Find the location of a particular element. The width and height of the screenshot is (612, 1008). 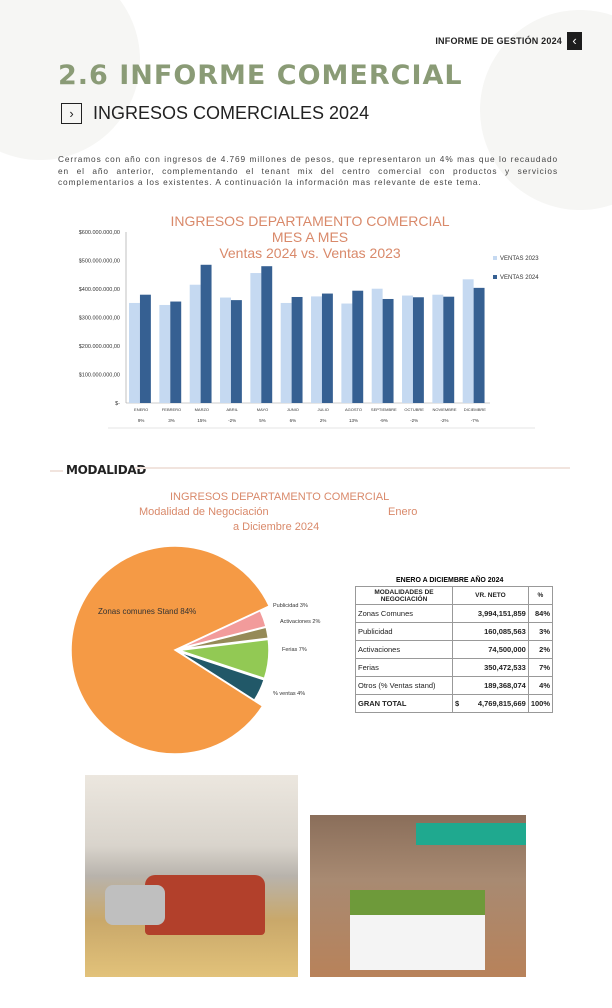

x-tick-label: MARZO is located at coordinates (202, 409).